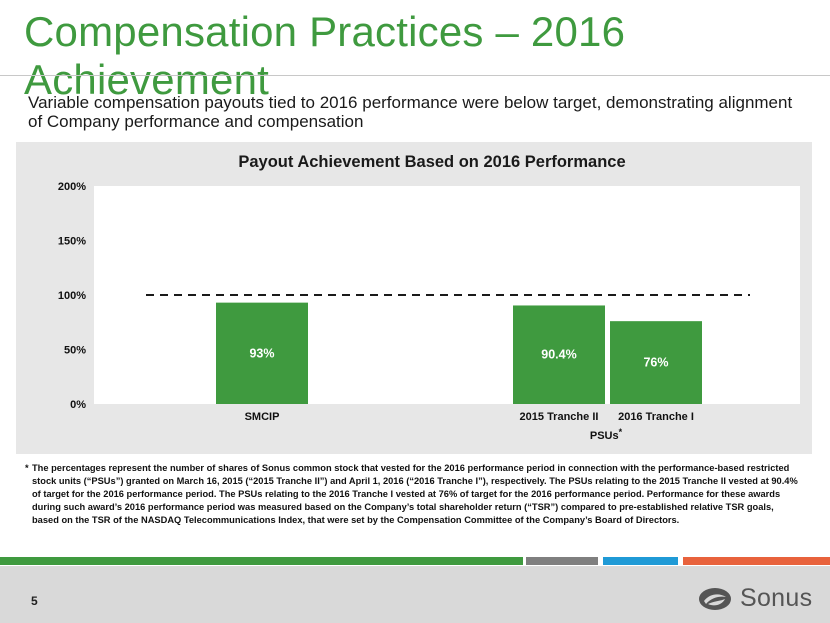 The width and height of the screenshot is (830, 623). What do you see at coordinates (78, 405) in the screenshot?
I see `y-tick-label: 0%` at bounding box center [78, 405].